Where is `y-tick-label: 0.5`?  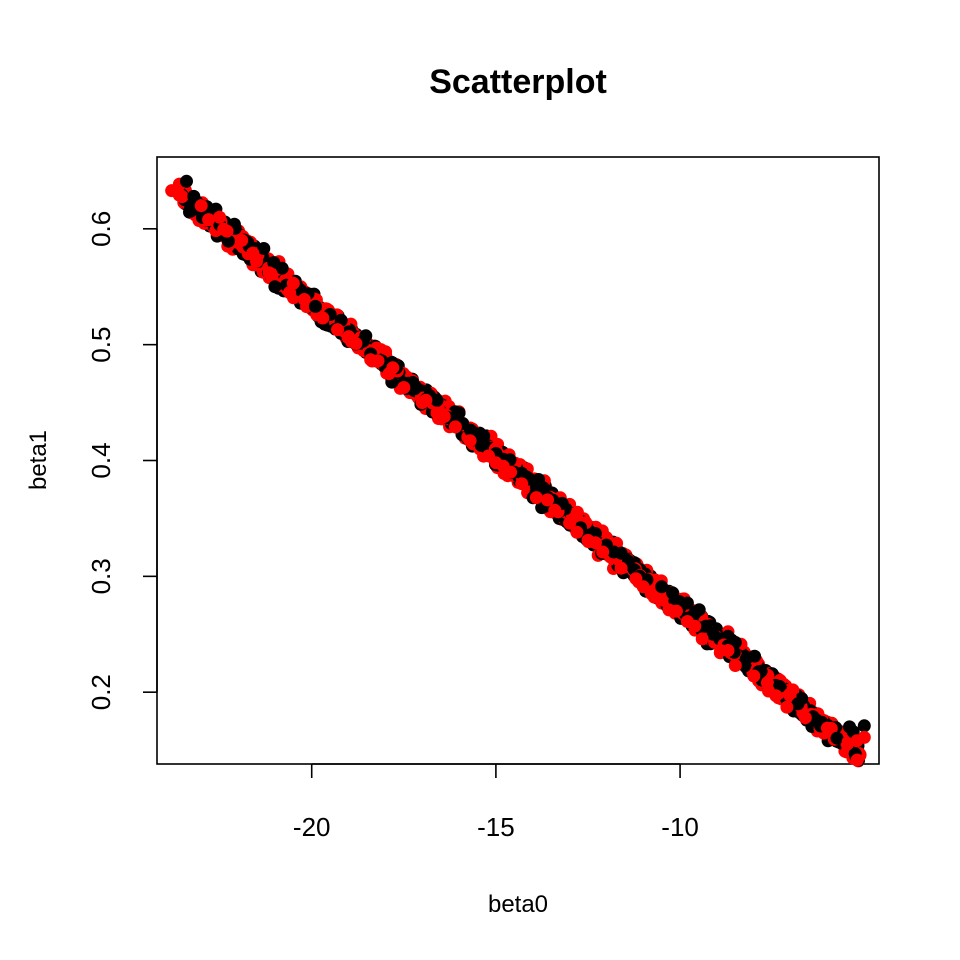 y-tick-label: 0.5 is located at coordinates (101, 345).